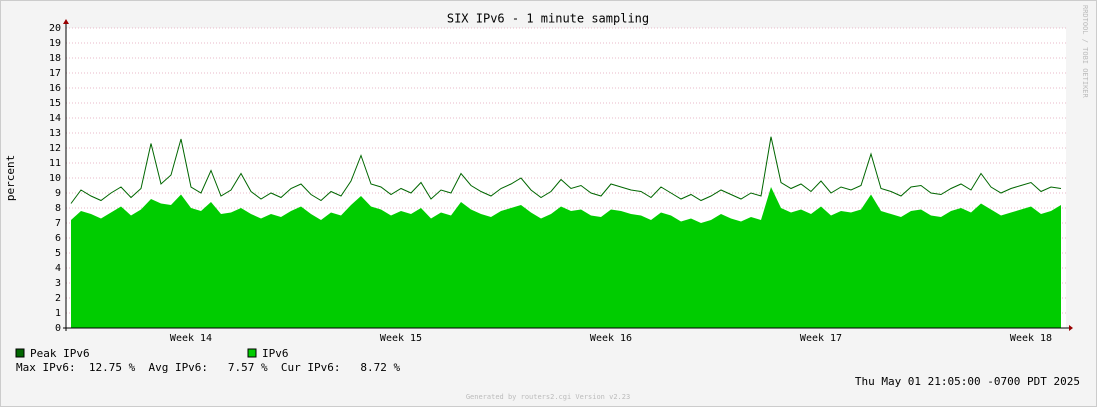 Image resolution: width=1097 pixels, height=407 pixels. Describe the element at coordinates (58, 283) in the screenshot. I see `y-tick-label: 3` at that location.